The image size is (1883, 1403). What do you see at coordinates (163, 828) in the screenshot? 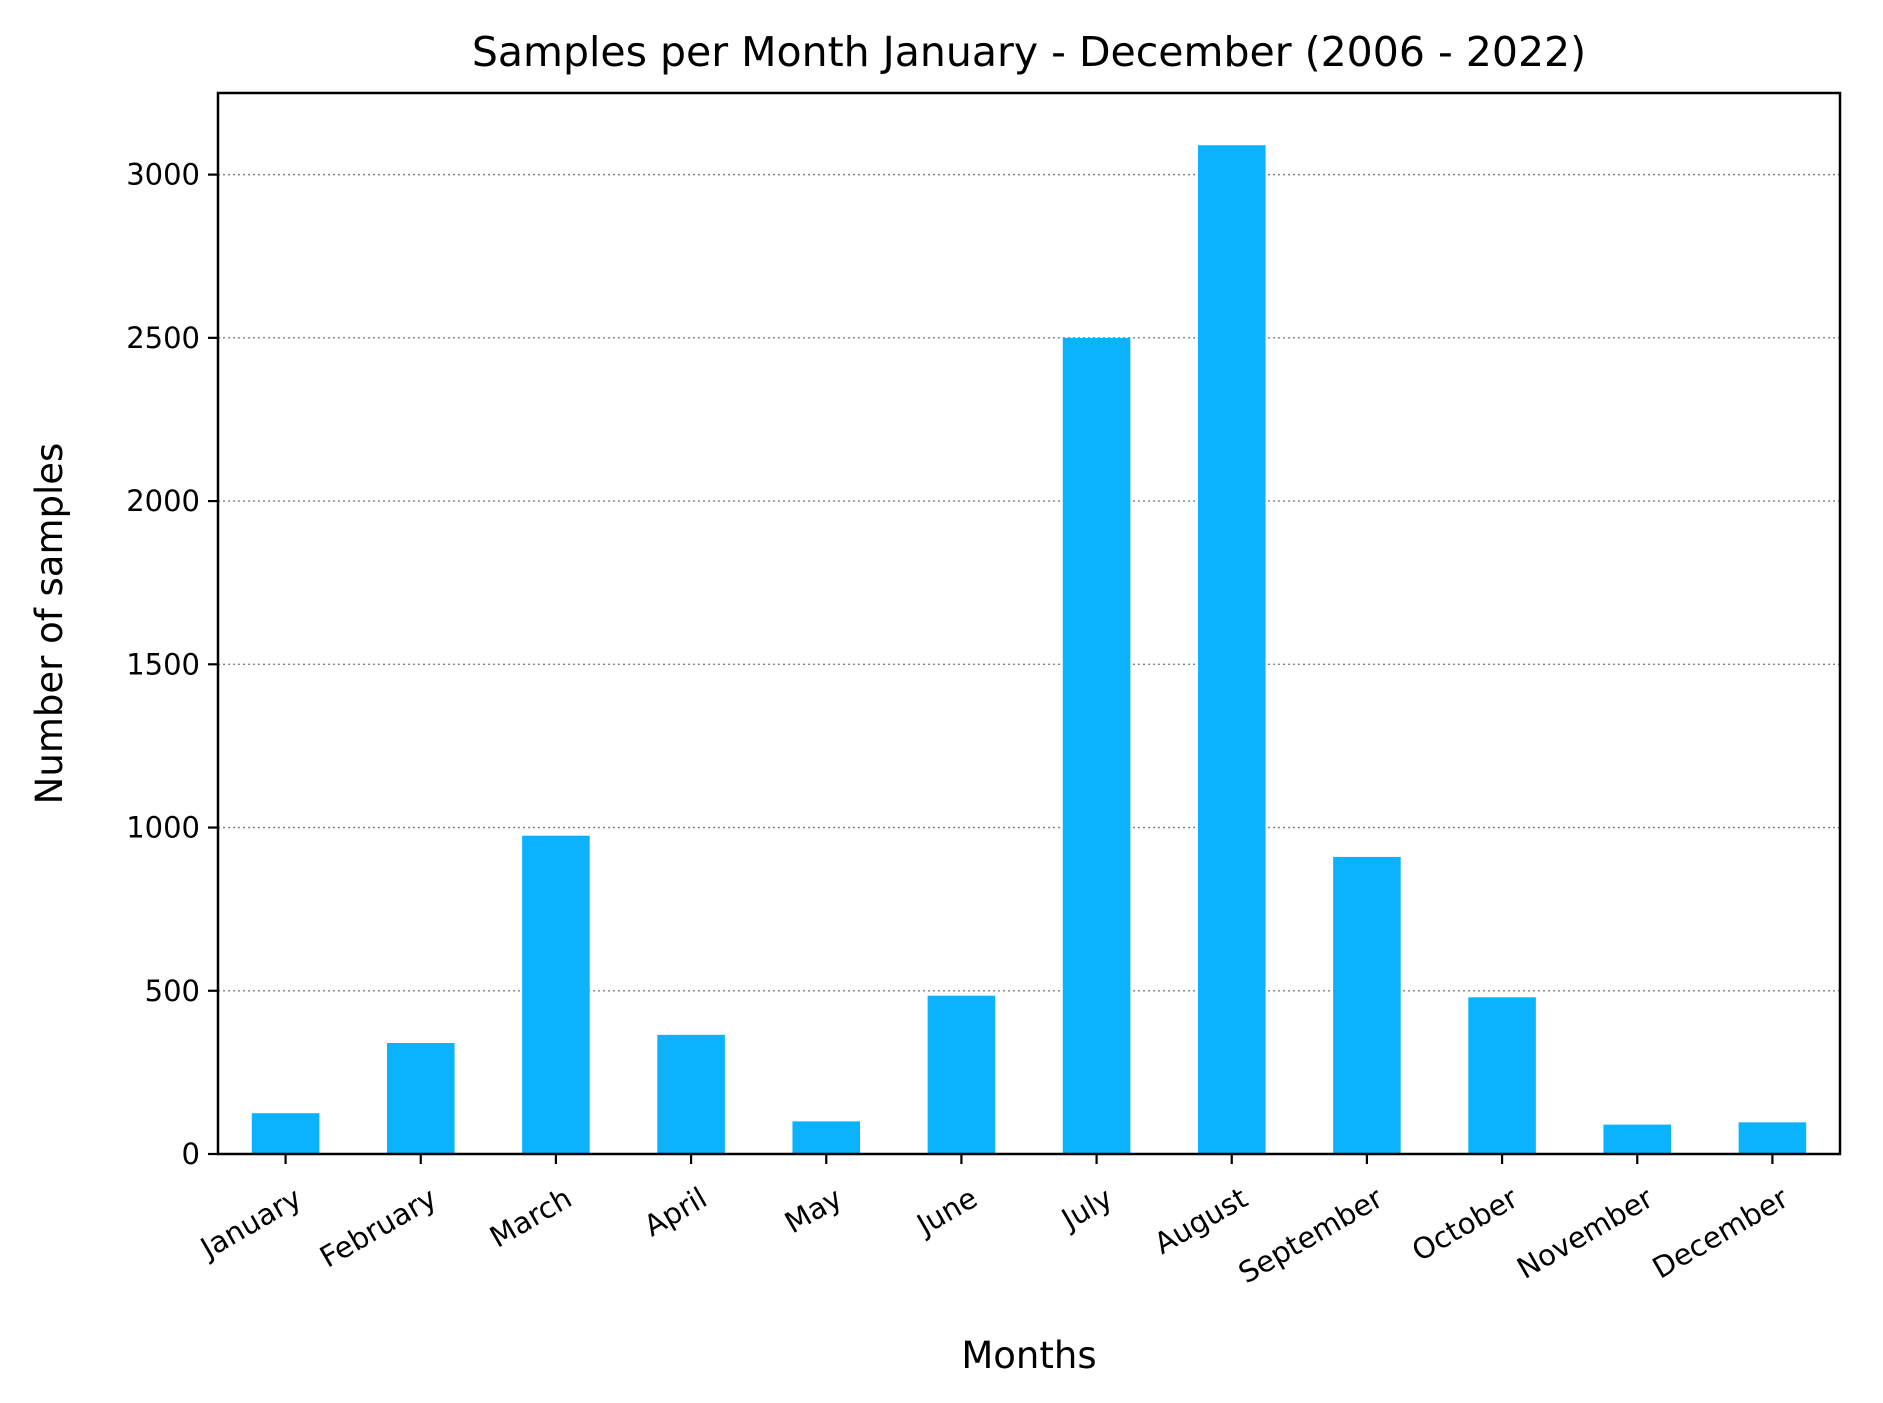
I see `y-tick-label: 1000` at bounding box center [163, 828].